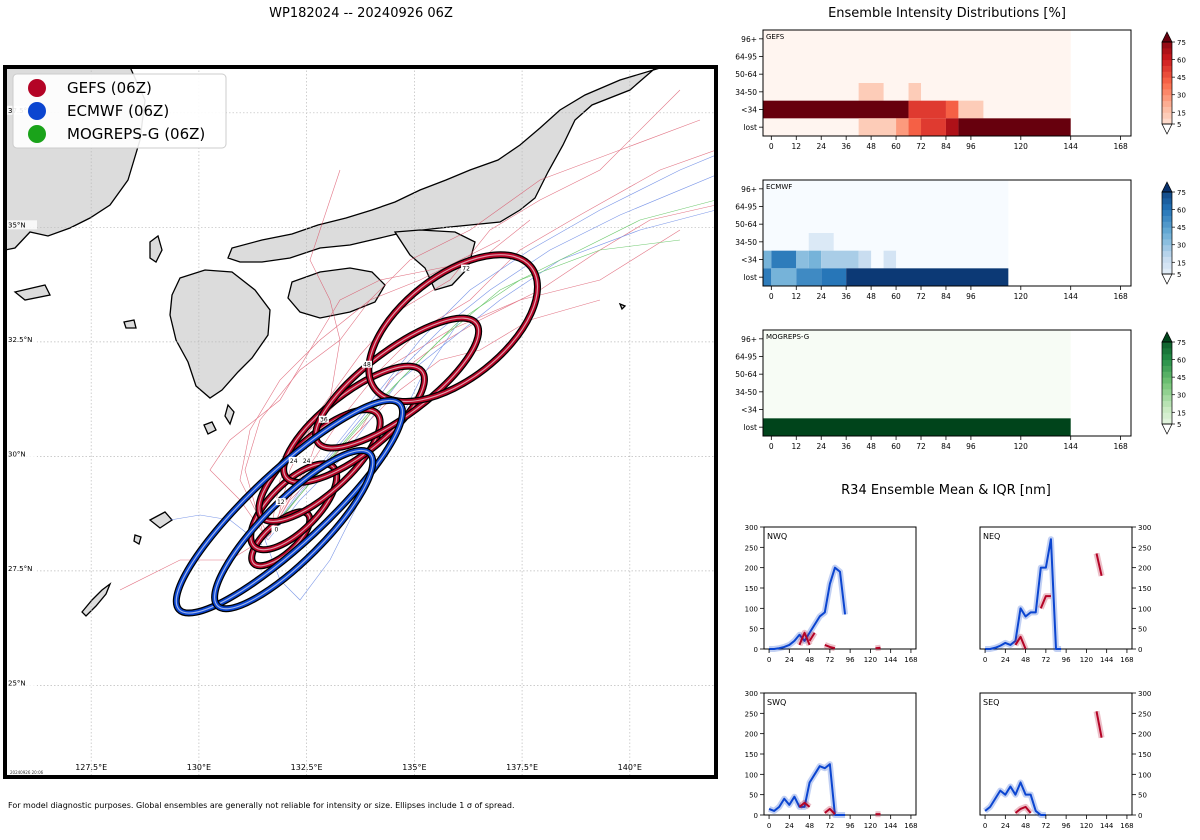 The height and width of the screenshot is (840, 1200). Describe the element at coordinates (1167, 37) in the screenshot. I see `colorbar-max-arrow` at that location.